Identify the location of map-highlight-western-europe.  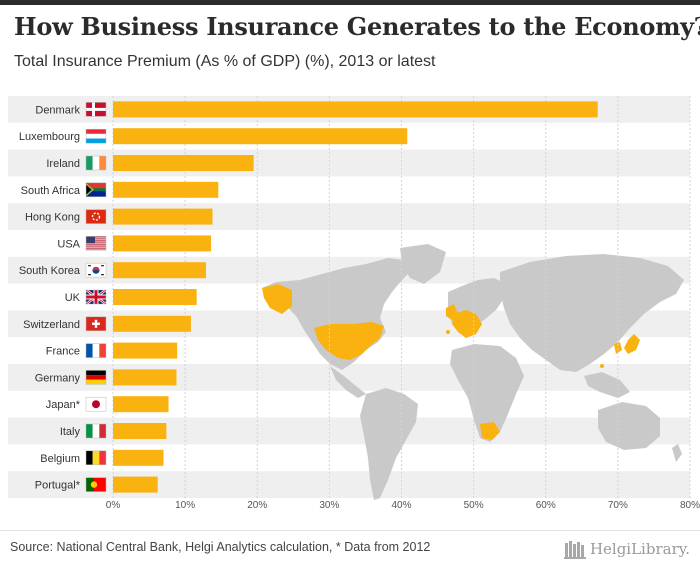
(467, 324).